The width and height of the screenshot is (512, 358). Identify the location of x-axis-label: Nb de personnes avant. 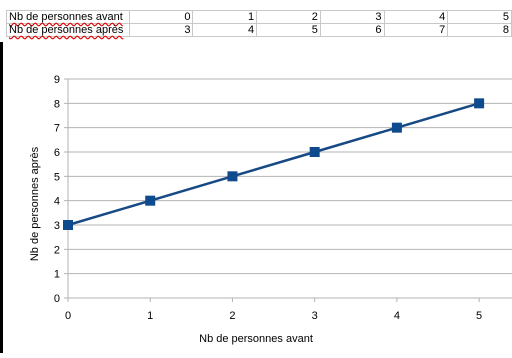
(256, 339).